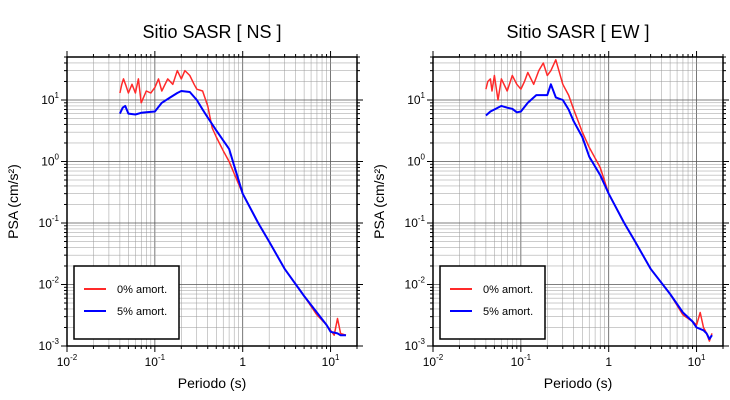  I want to click on chart-title: Sitio SASR [ NS ], so click(211, 32).